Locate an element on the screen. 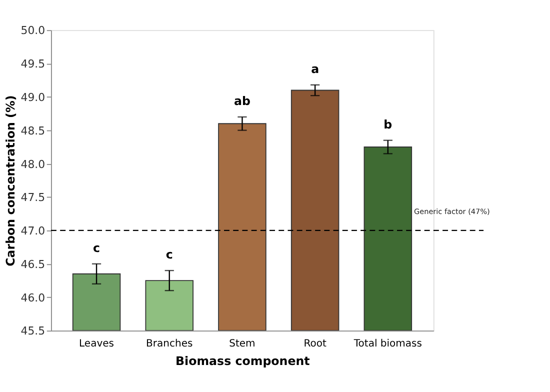 The image size is (550, 392). ref-line-label: Generic factor (47%) is located at coordinates (452, 211).